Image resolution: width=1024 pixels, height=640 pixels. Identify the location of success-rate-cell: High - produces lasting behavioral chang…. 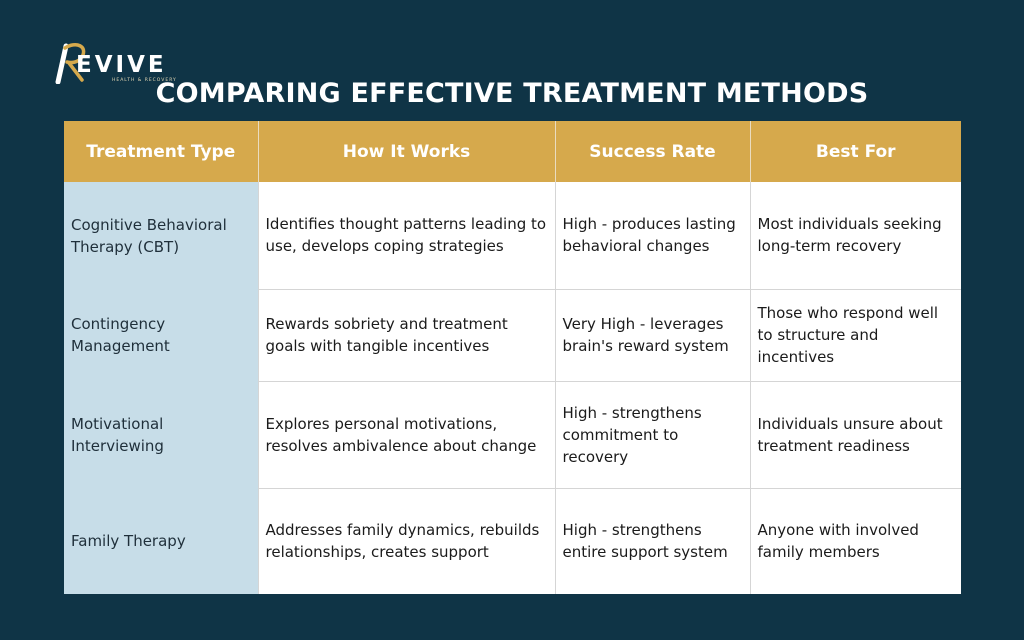
(653, 236).